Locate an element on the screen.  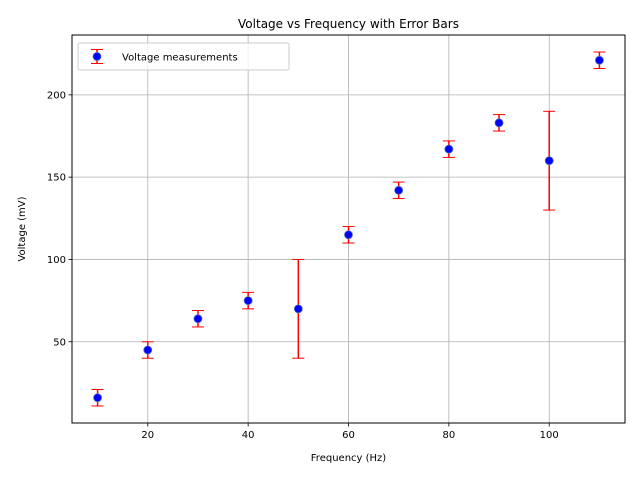
y-tick-label: 50 is located at coordinates (59, 342).